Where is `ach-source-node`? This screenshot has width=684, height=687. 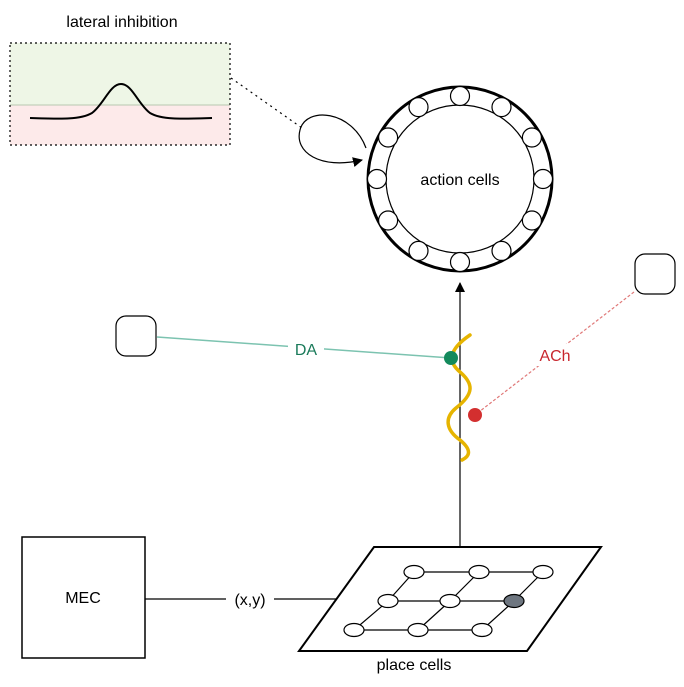
ach-source-node is located at coordinates (655, 274).